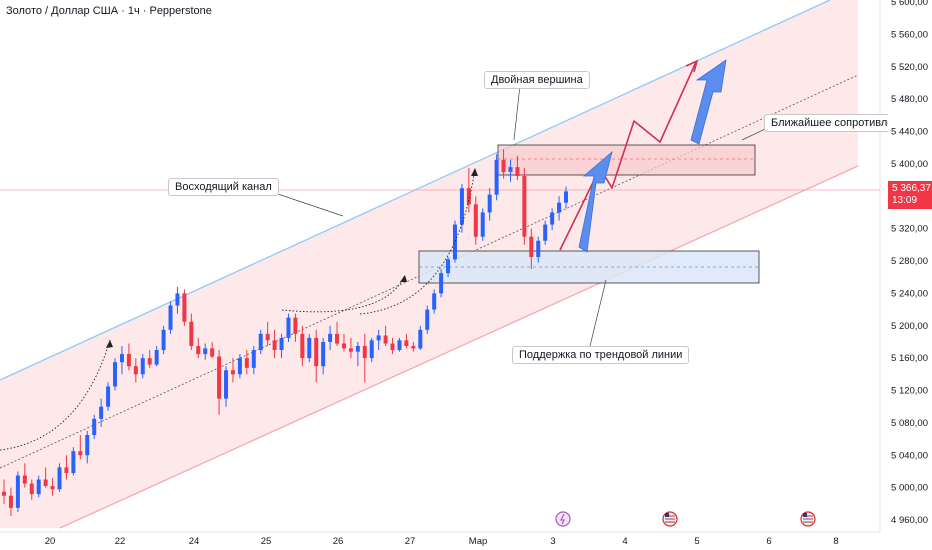 The image size is (932, 550). What do you see at coordinates (223, 187) in the screenshot?
I see `annotation-channel: Восходящий канал` at bounding box center [223, 187].